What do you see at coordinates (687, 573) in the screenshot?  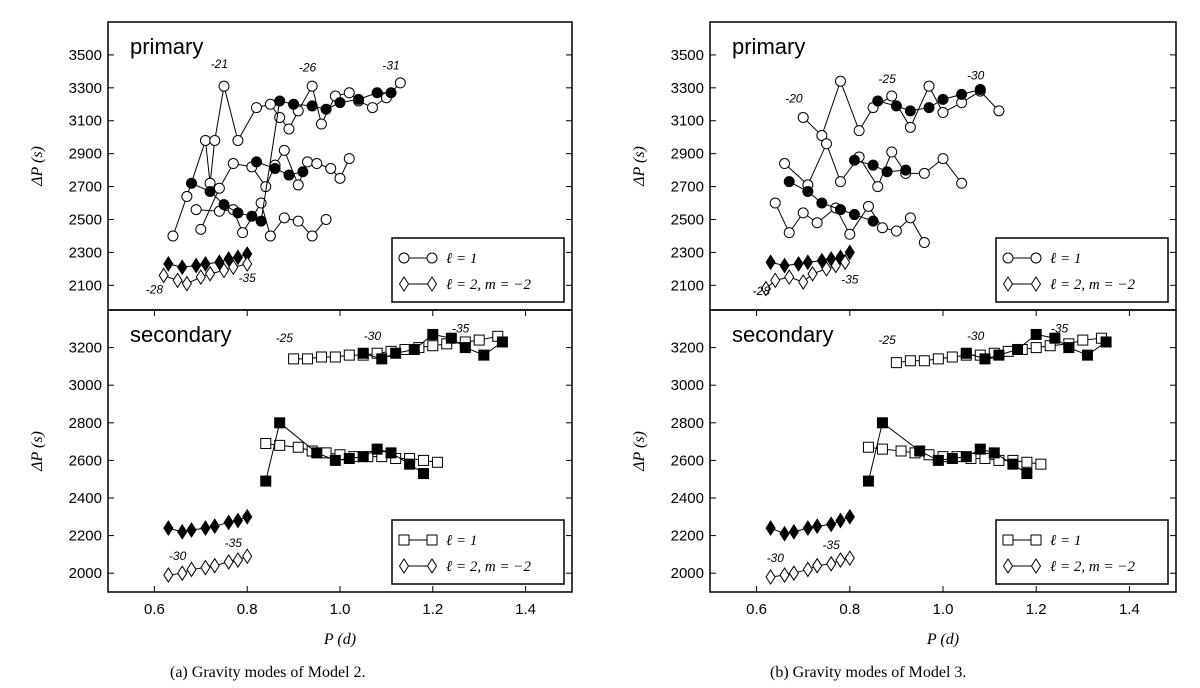 I see `y-tick-label: 2000` at bounding box center [687, 573].